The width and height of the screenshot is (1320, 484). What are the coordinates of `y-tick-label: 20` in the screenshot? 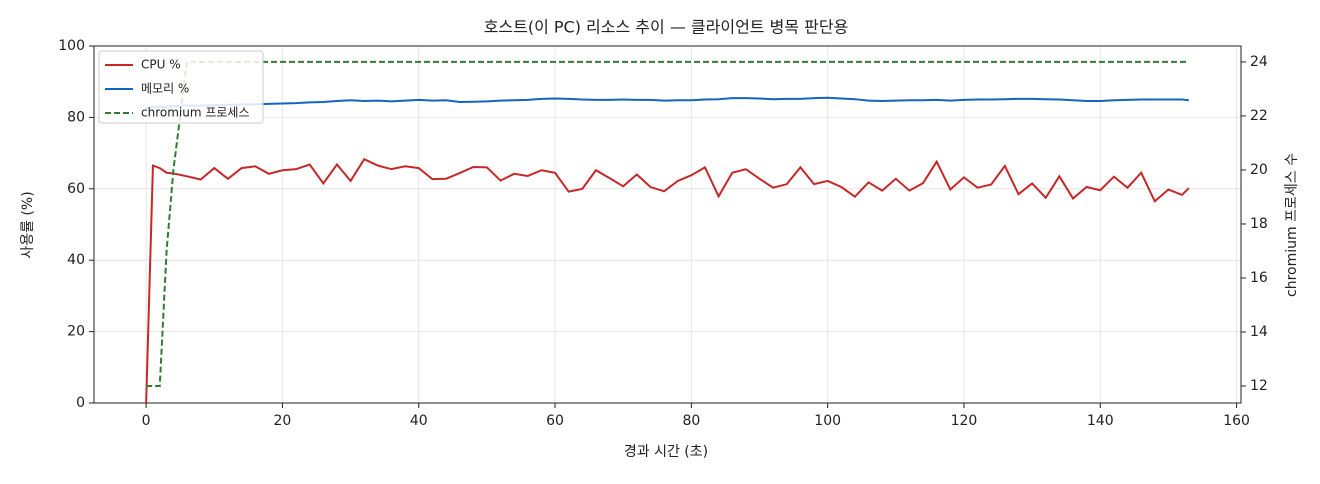 It's located at (76, 332).